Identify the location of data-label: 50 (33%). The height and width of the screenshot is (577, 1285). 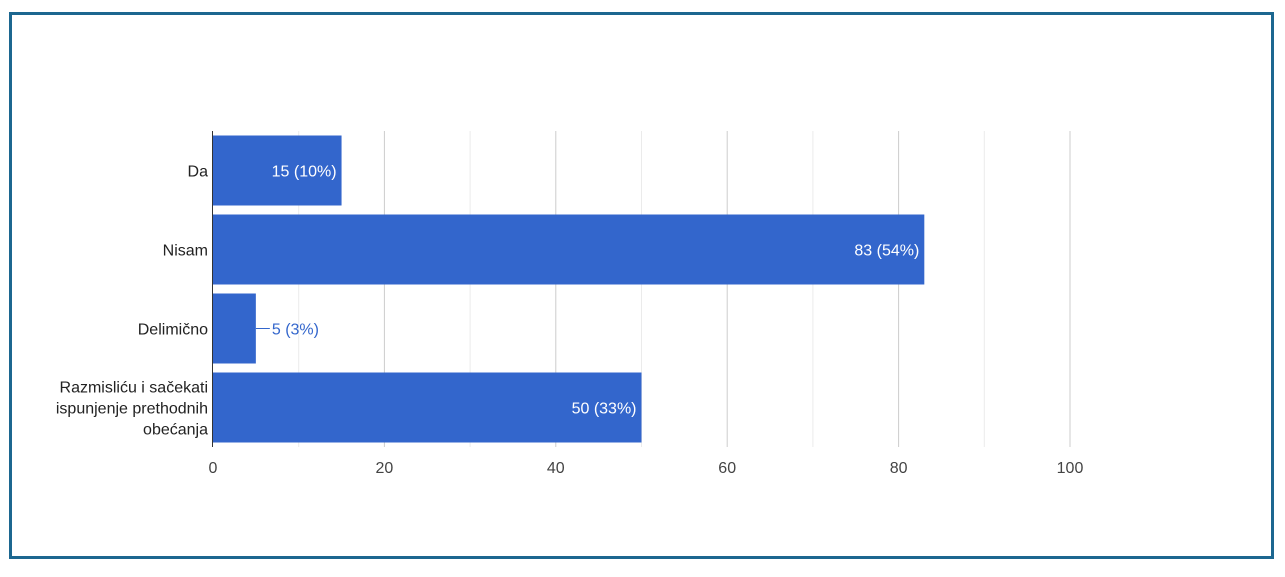
(604, 409).